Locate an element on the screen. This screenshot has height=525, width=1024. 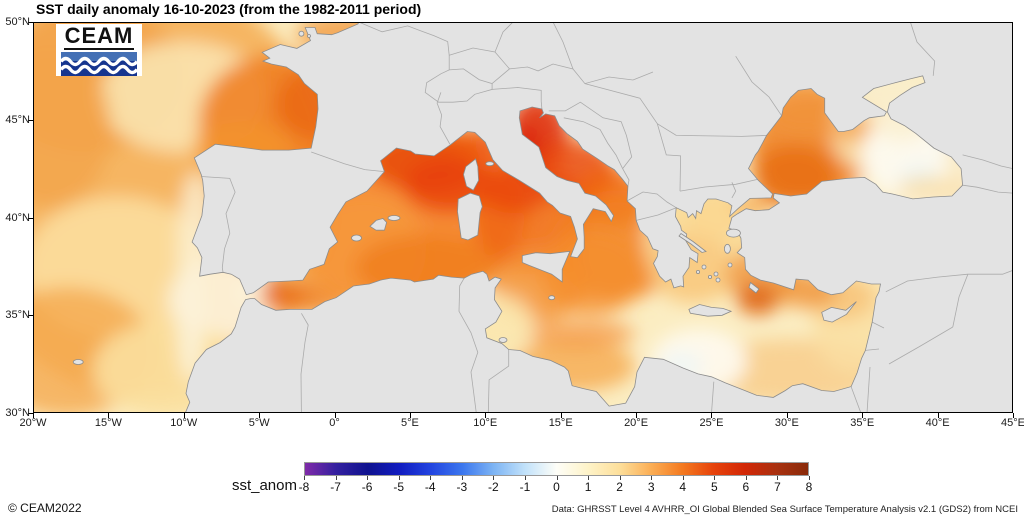
lon-tick-label: 25°E is located at coordinates (711, 423).